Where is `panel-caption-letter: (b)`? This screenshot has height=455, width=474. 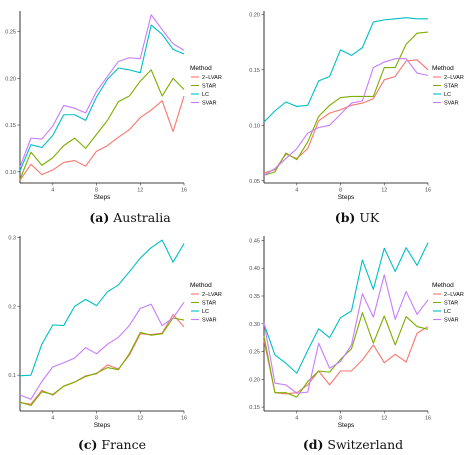
panel-caption-letter: (b) is located at coordinates (345, 217).